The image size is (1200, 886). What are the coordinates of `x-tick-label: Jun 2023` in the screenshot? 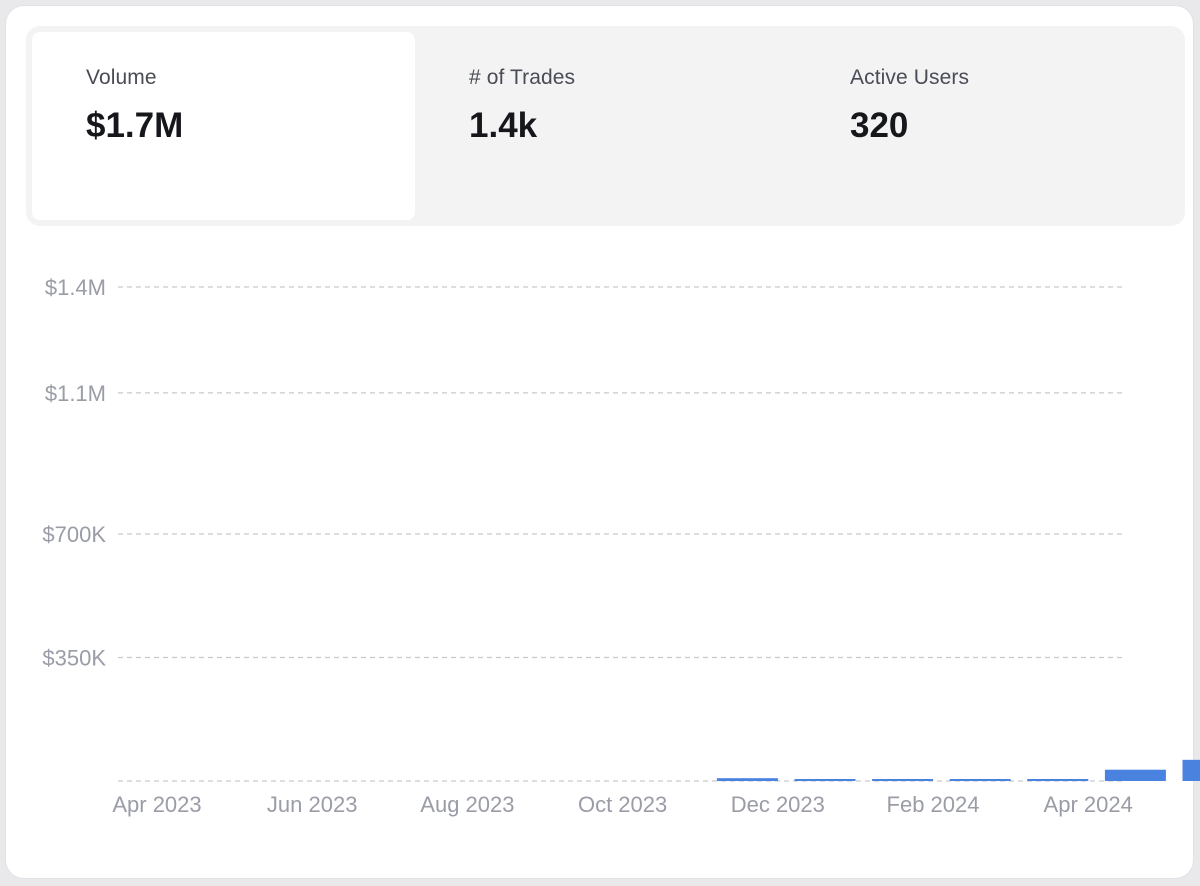 It's located at (312, 804).